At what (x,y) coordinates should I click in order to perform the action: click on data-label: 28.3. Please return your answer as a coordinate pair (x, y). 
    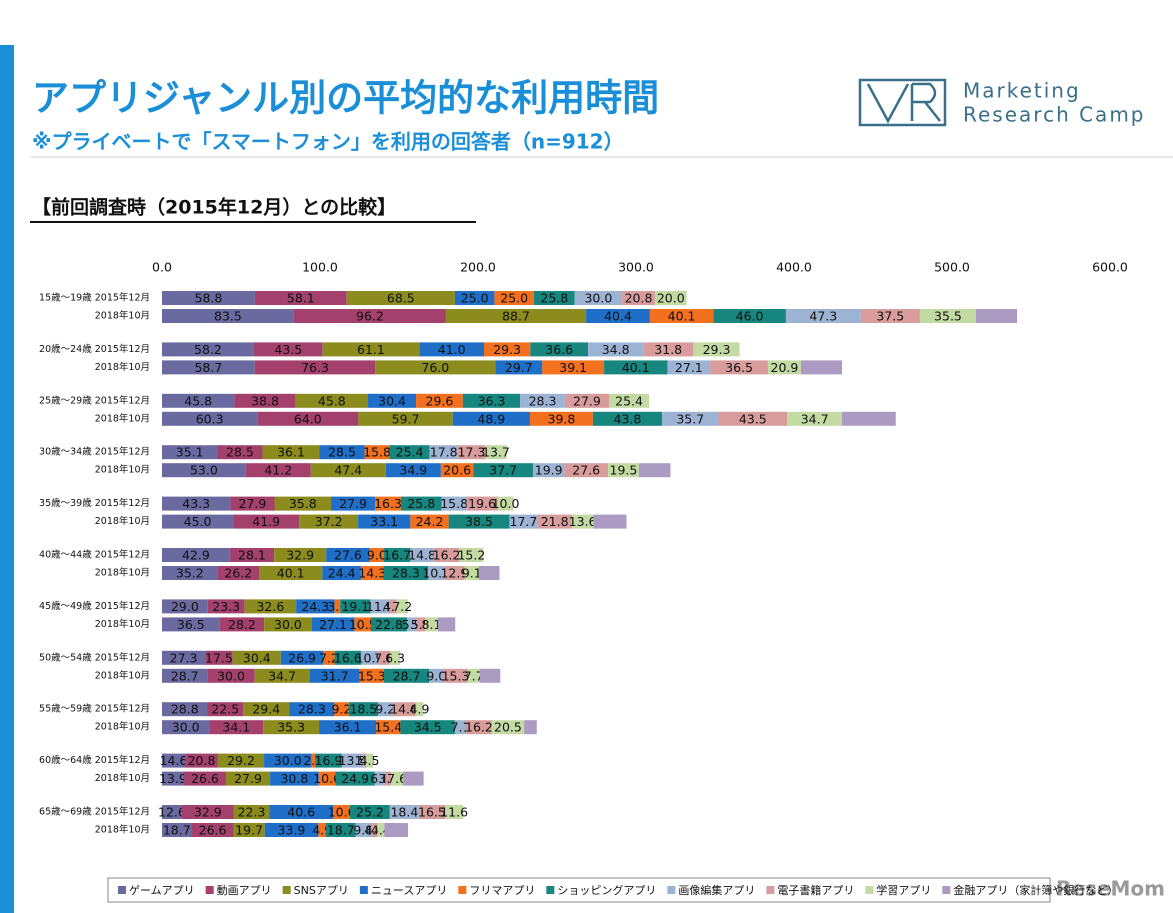
    Looking at the image, I should click on (406, 573).